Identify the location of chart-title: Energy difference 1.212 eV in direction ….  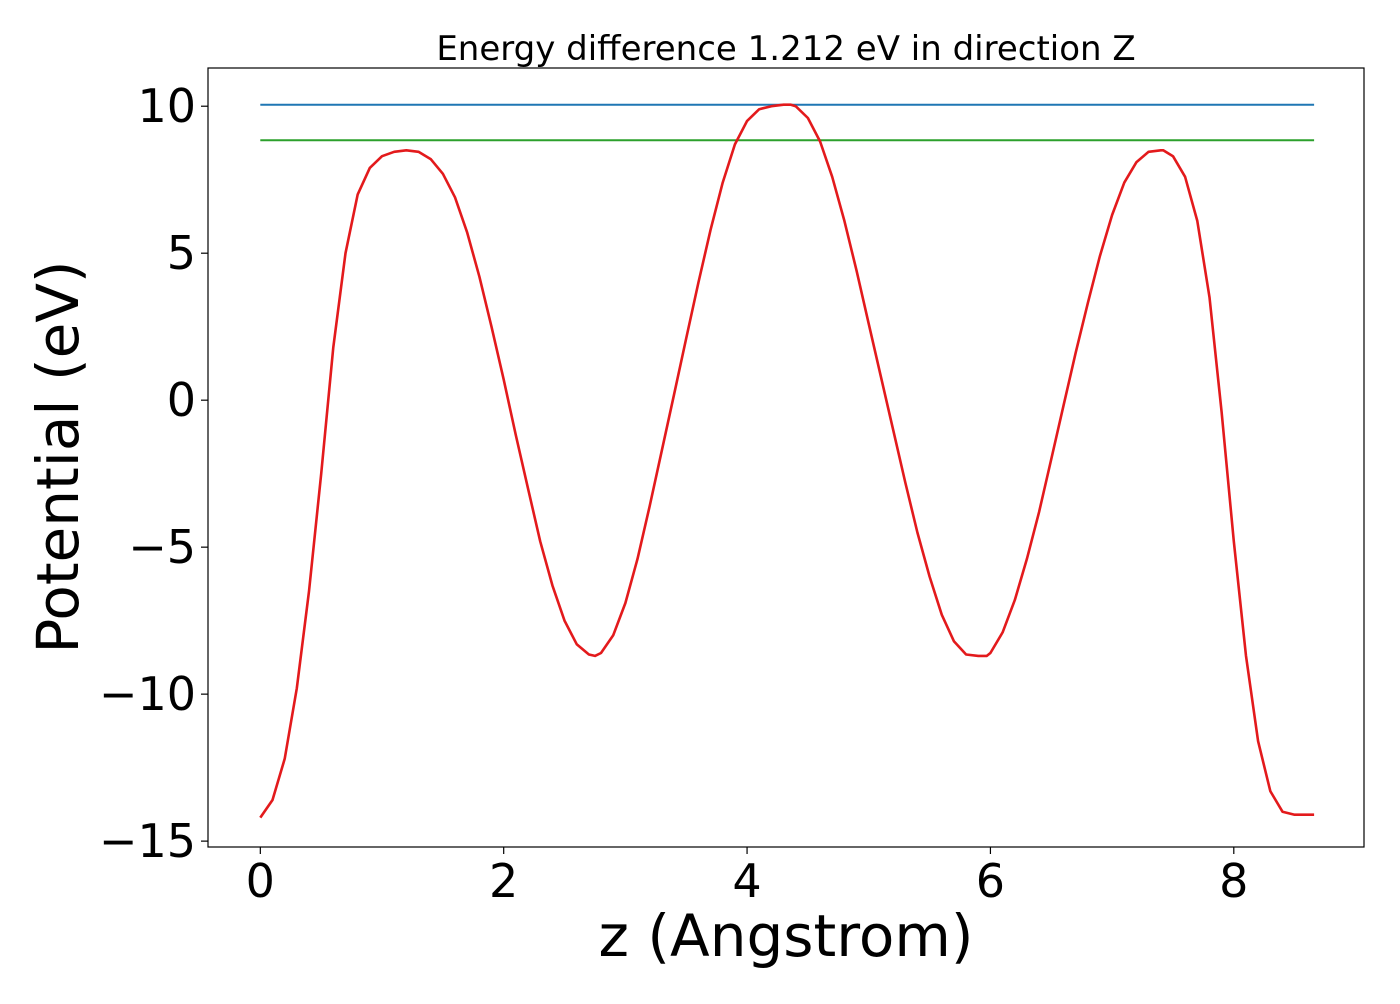
(785, 49).